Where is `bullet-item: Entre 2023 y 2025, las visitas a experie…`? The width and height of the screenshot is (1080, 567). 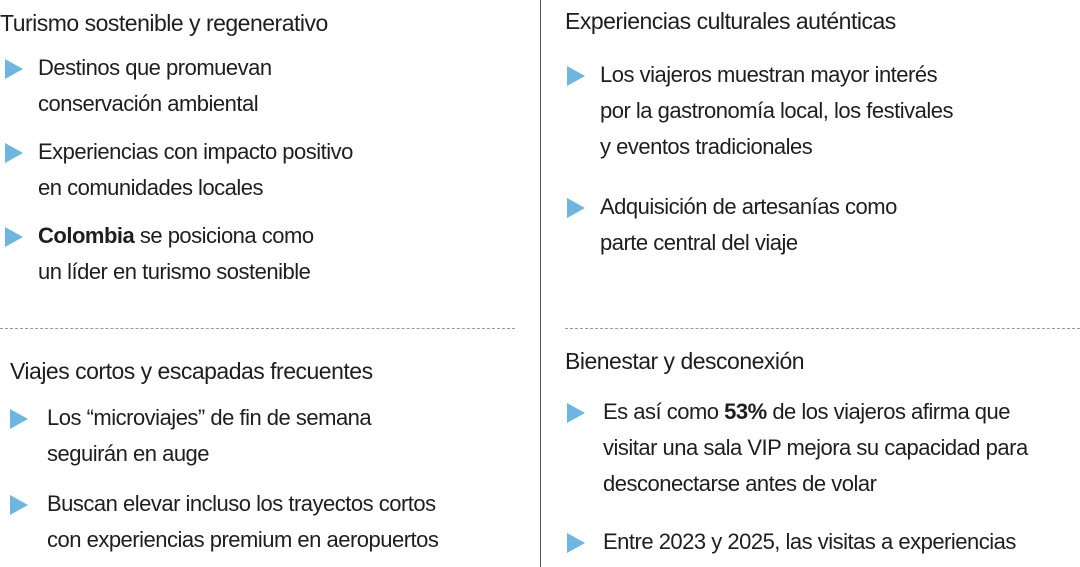
bullet-item: Entre 2023 y 2025, las visitas a experie… is located at coordinates (796, 542).